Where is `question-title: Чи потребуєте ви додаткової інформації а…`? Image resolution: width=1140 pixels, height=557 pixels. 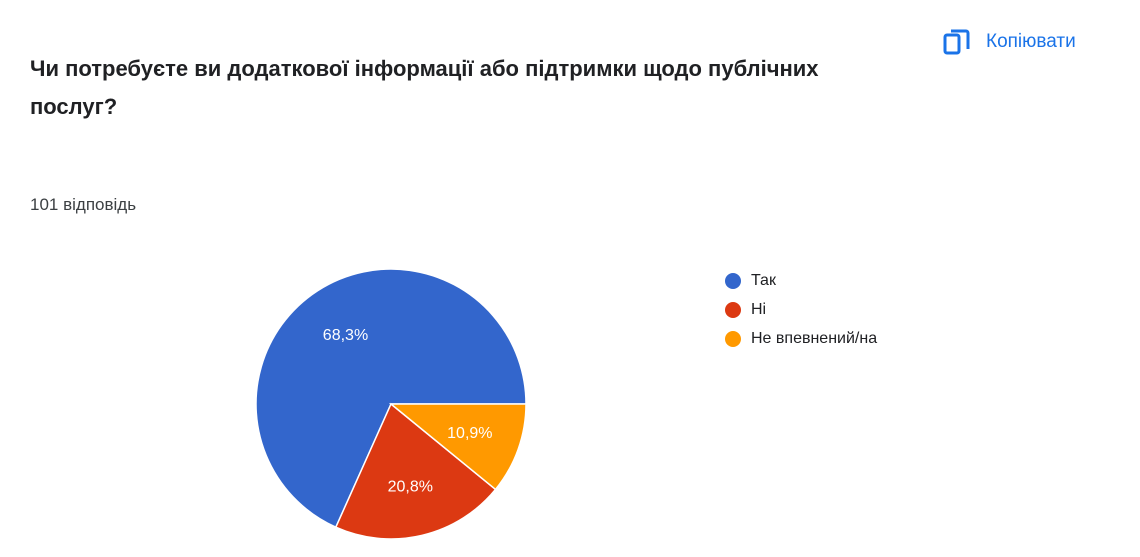
question-title: Чи потребуєте ви додаткової інформації а… is located at coordinates (424, 87).